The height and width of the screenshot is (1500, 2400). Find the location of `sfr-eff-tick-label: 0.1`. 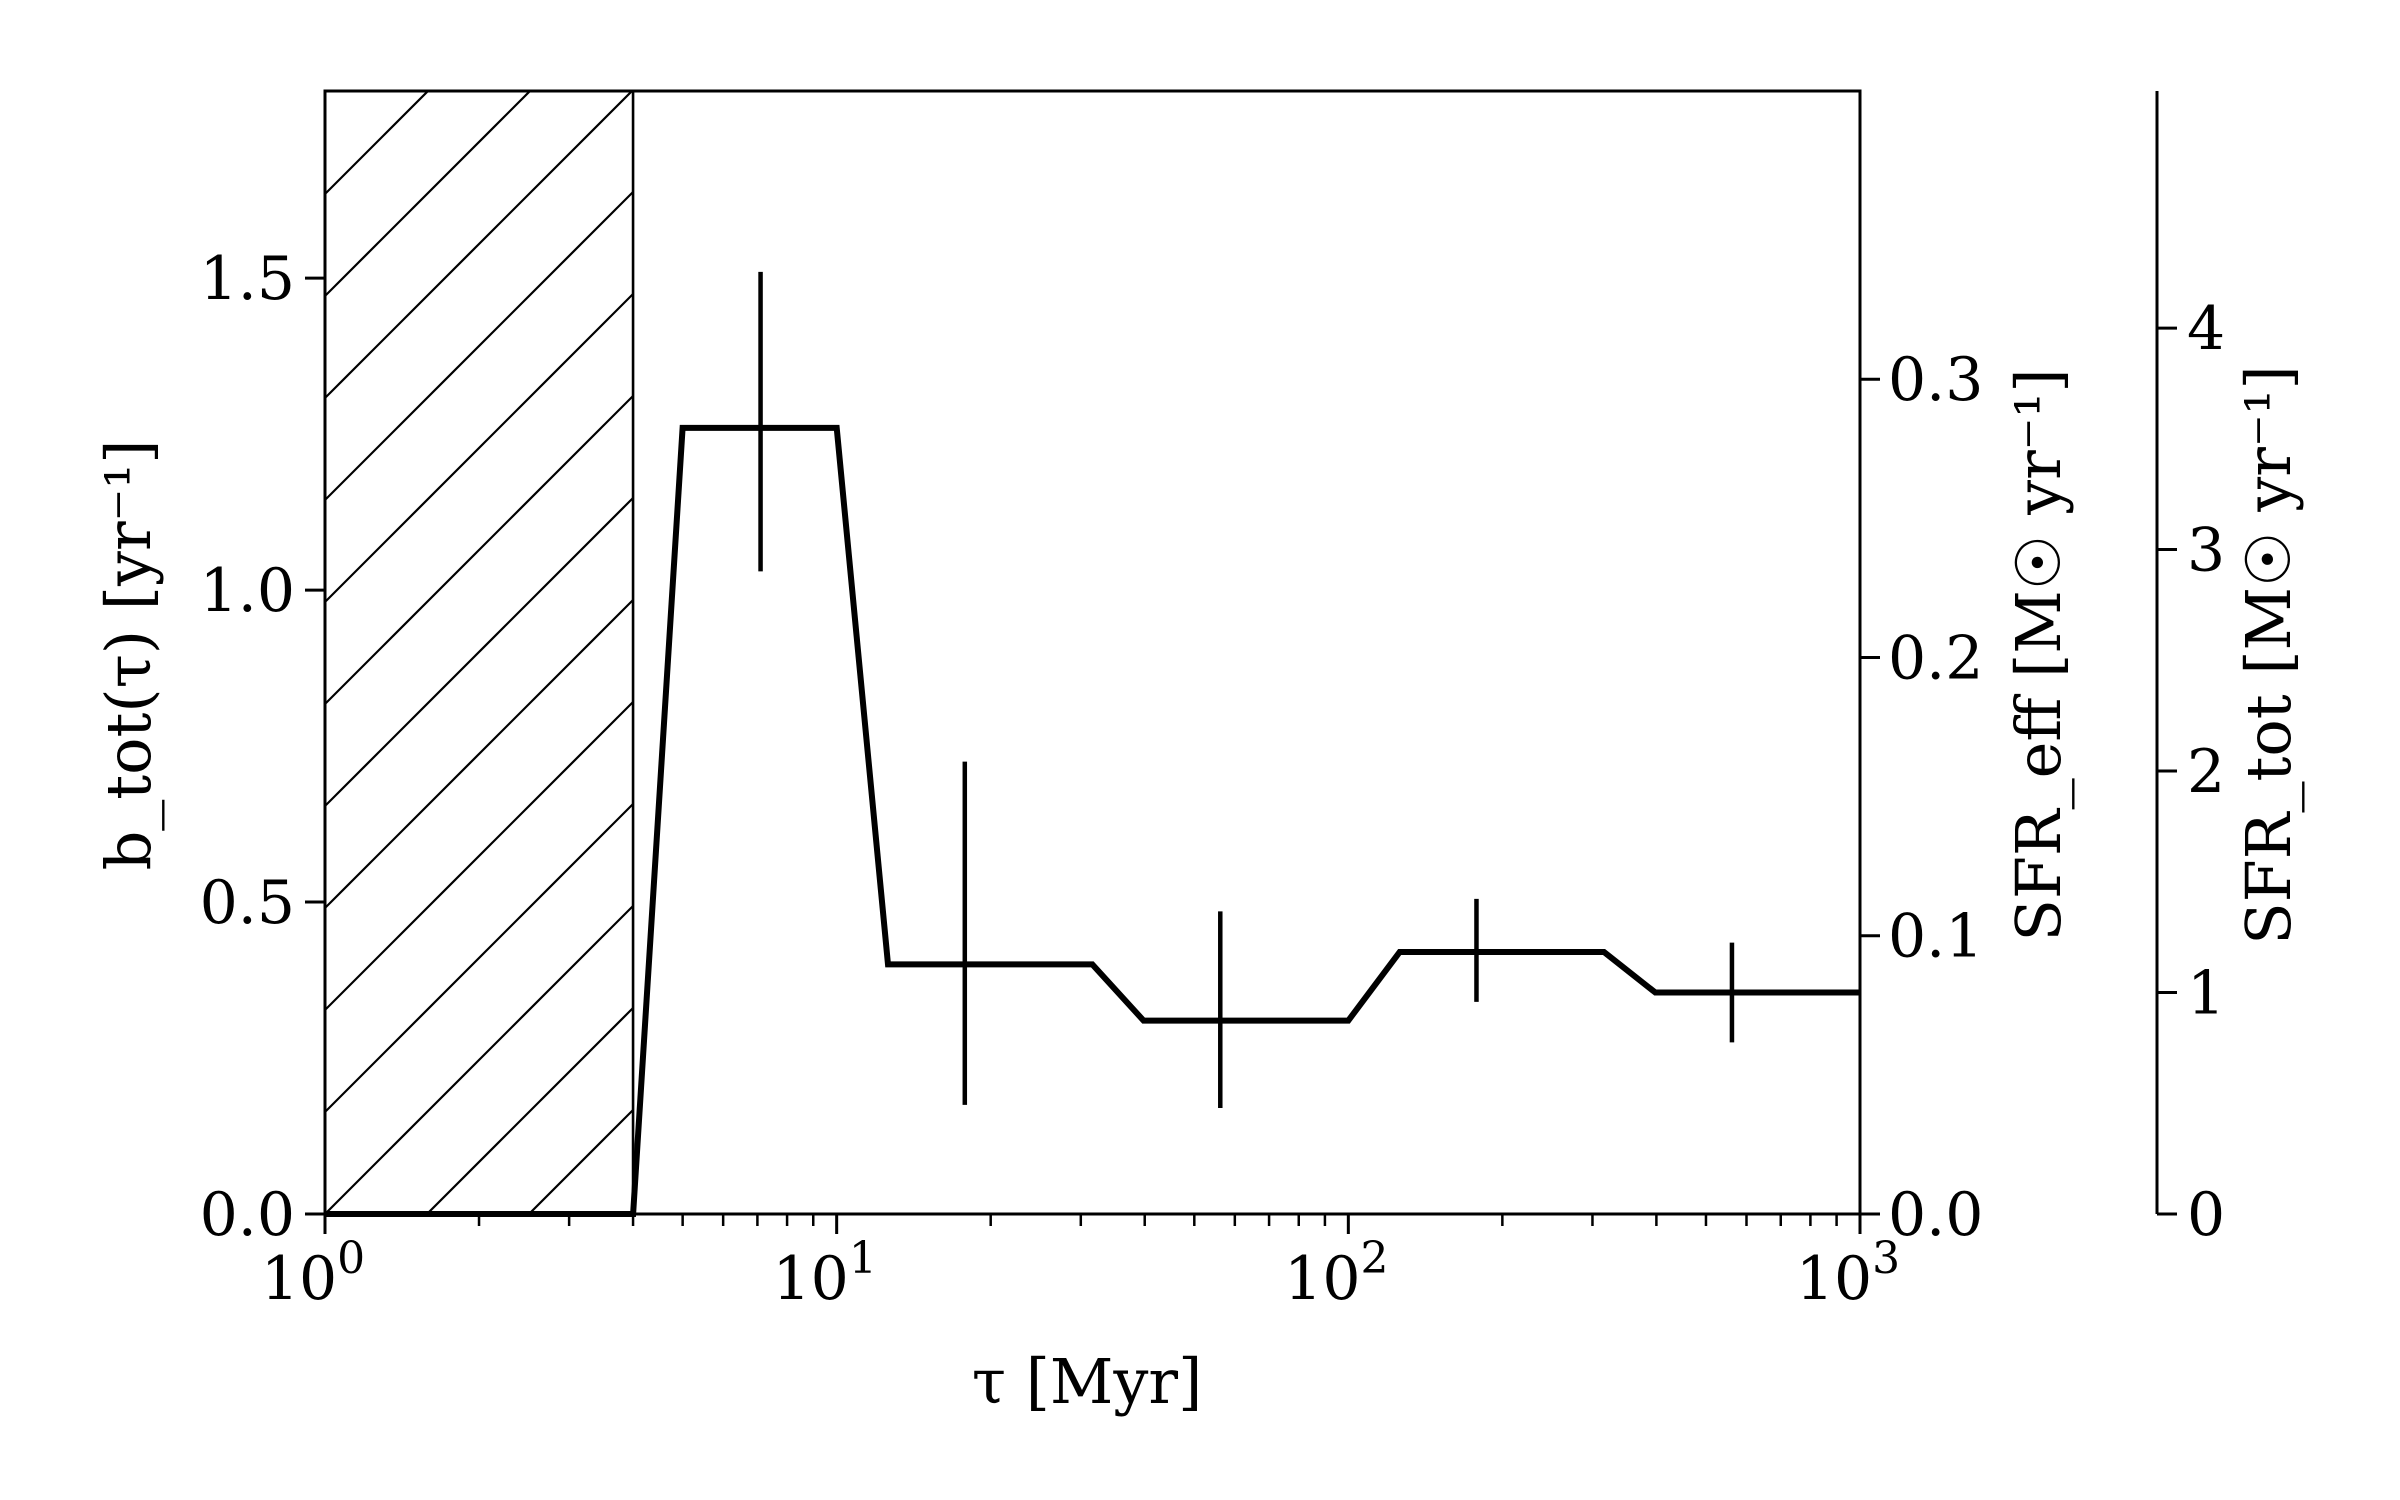

sfr-eff-tick-label: 0.1 is located at coordinates (1935, 937).